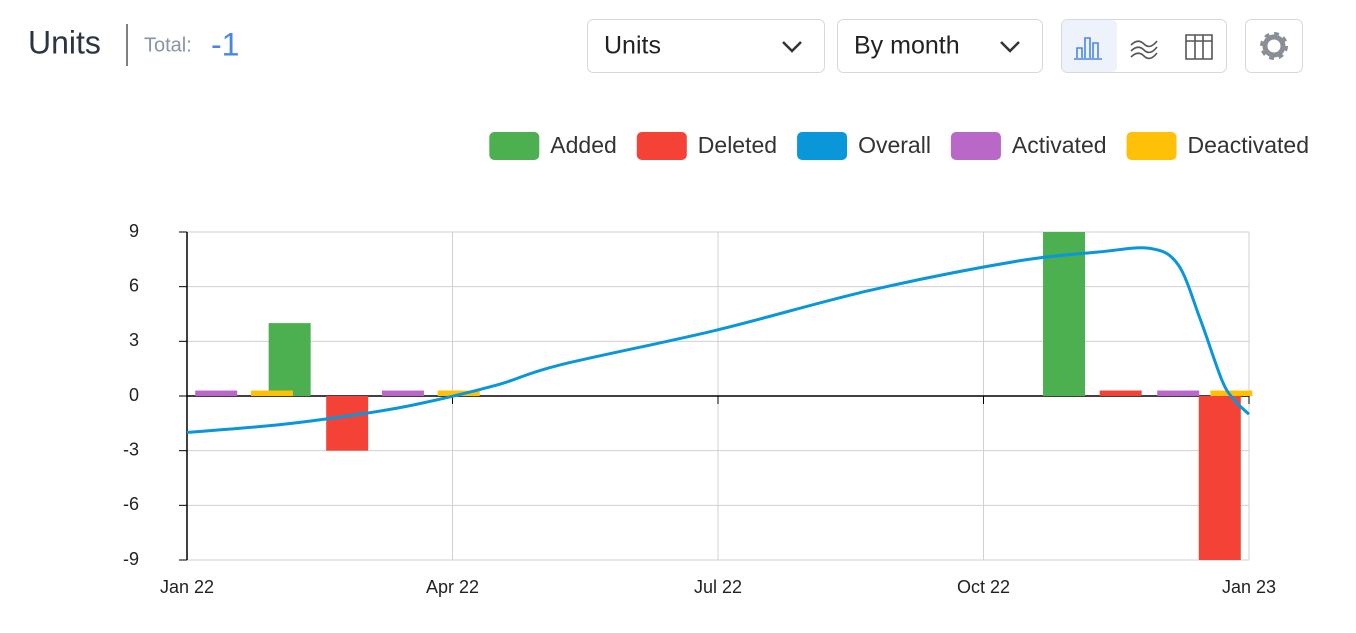  I want to click on x-tick-label: Jul 22, so click(718, 587).